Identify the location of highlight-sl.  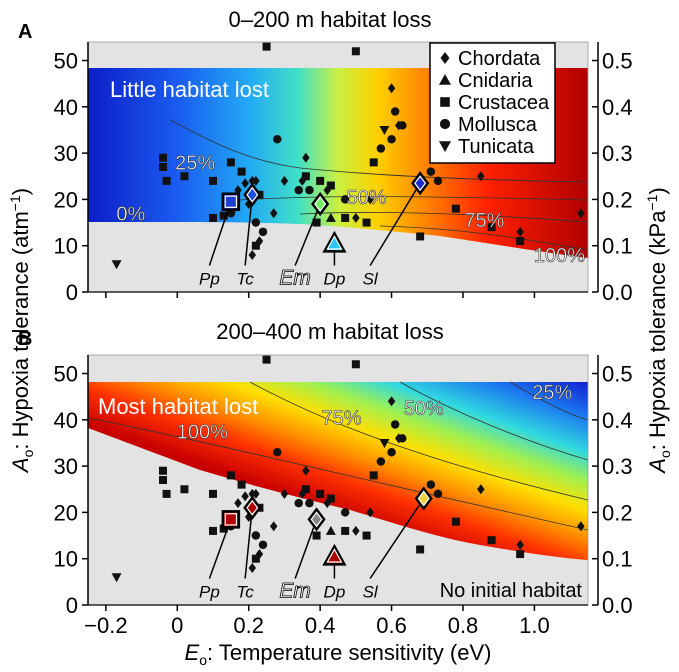
(420, 183).